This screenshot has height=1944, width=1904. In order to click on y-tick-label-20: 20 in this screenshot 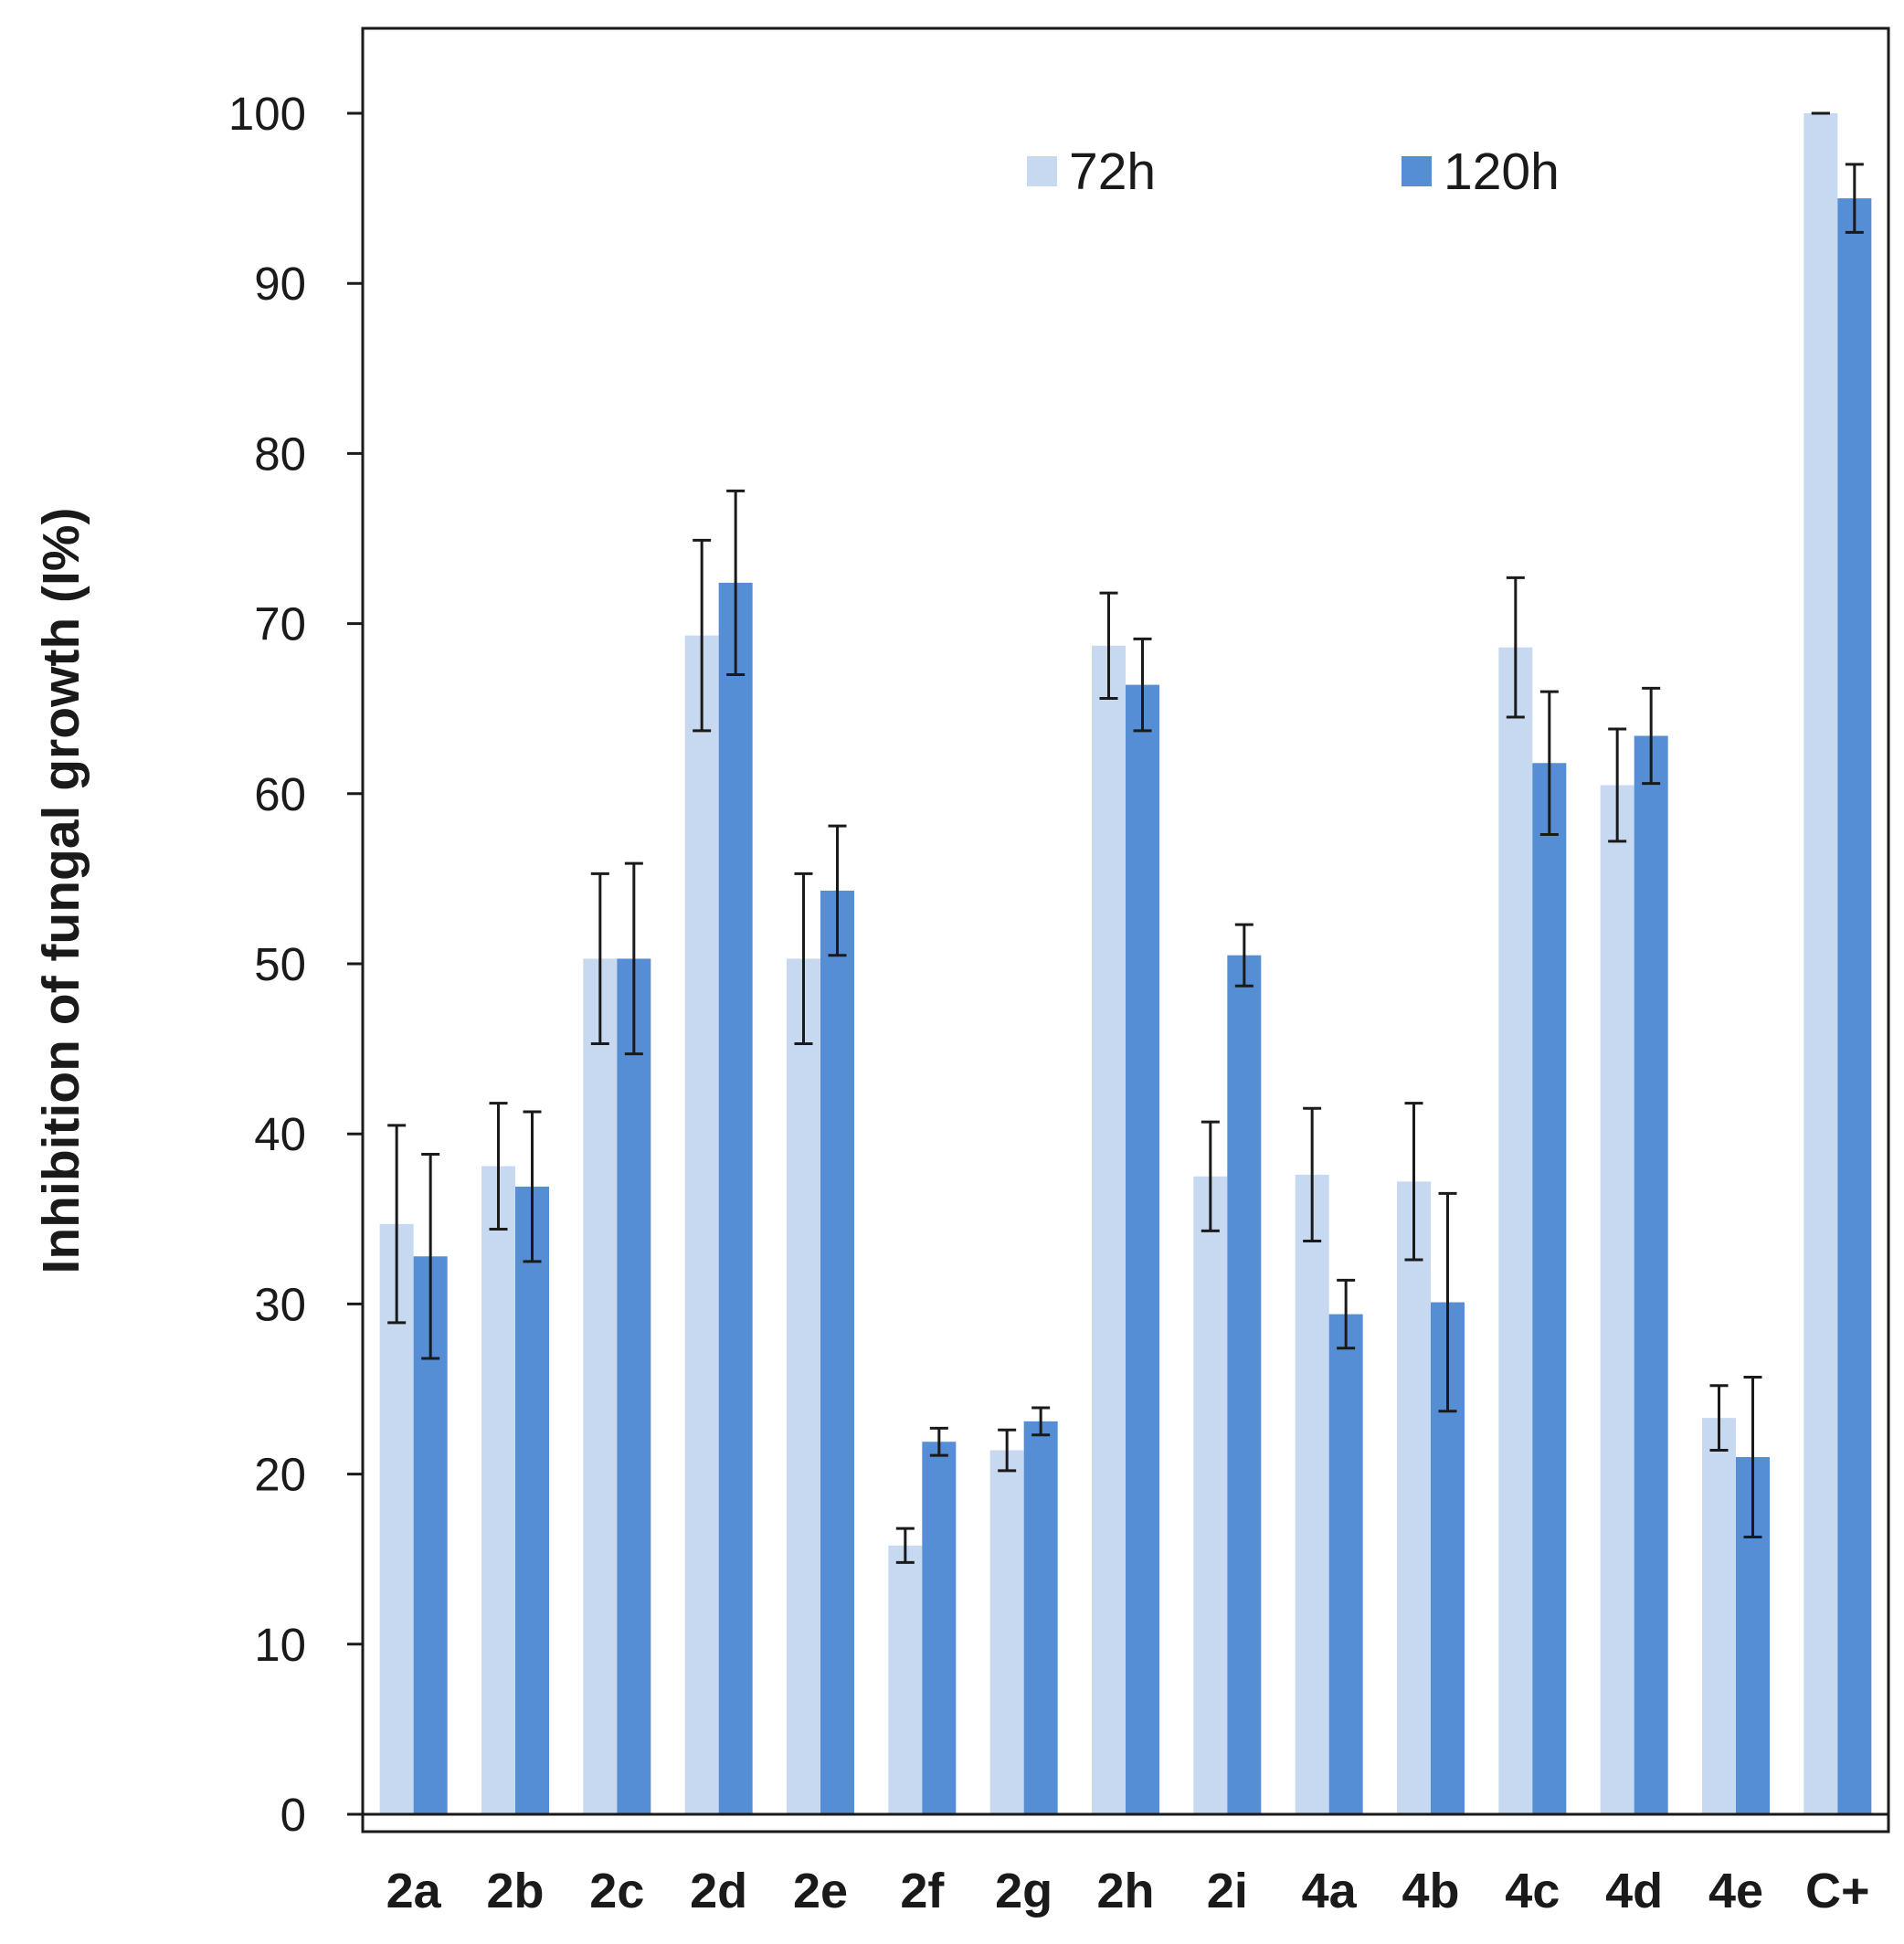, I will do `click(280, 1475)`.